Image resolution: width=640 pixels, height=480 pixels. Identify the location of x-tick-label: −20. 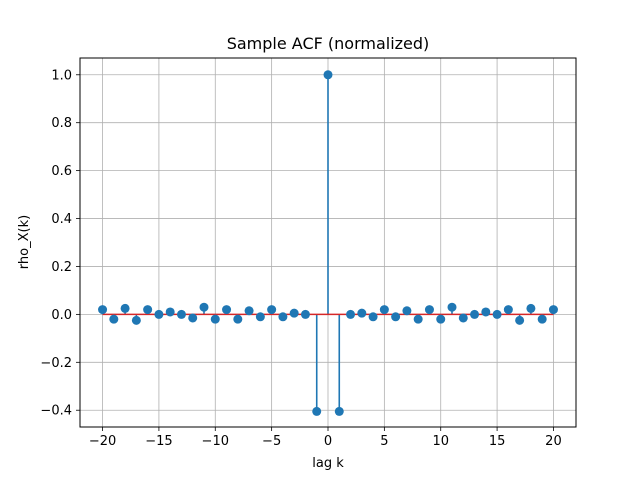
(102, 441).